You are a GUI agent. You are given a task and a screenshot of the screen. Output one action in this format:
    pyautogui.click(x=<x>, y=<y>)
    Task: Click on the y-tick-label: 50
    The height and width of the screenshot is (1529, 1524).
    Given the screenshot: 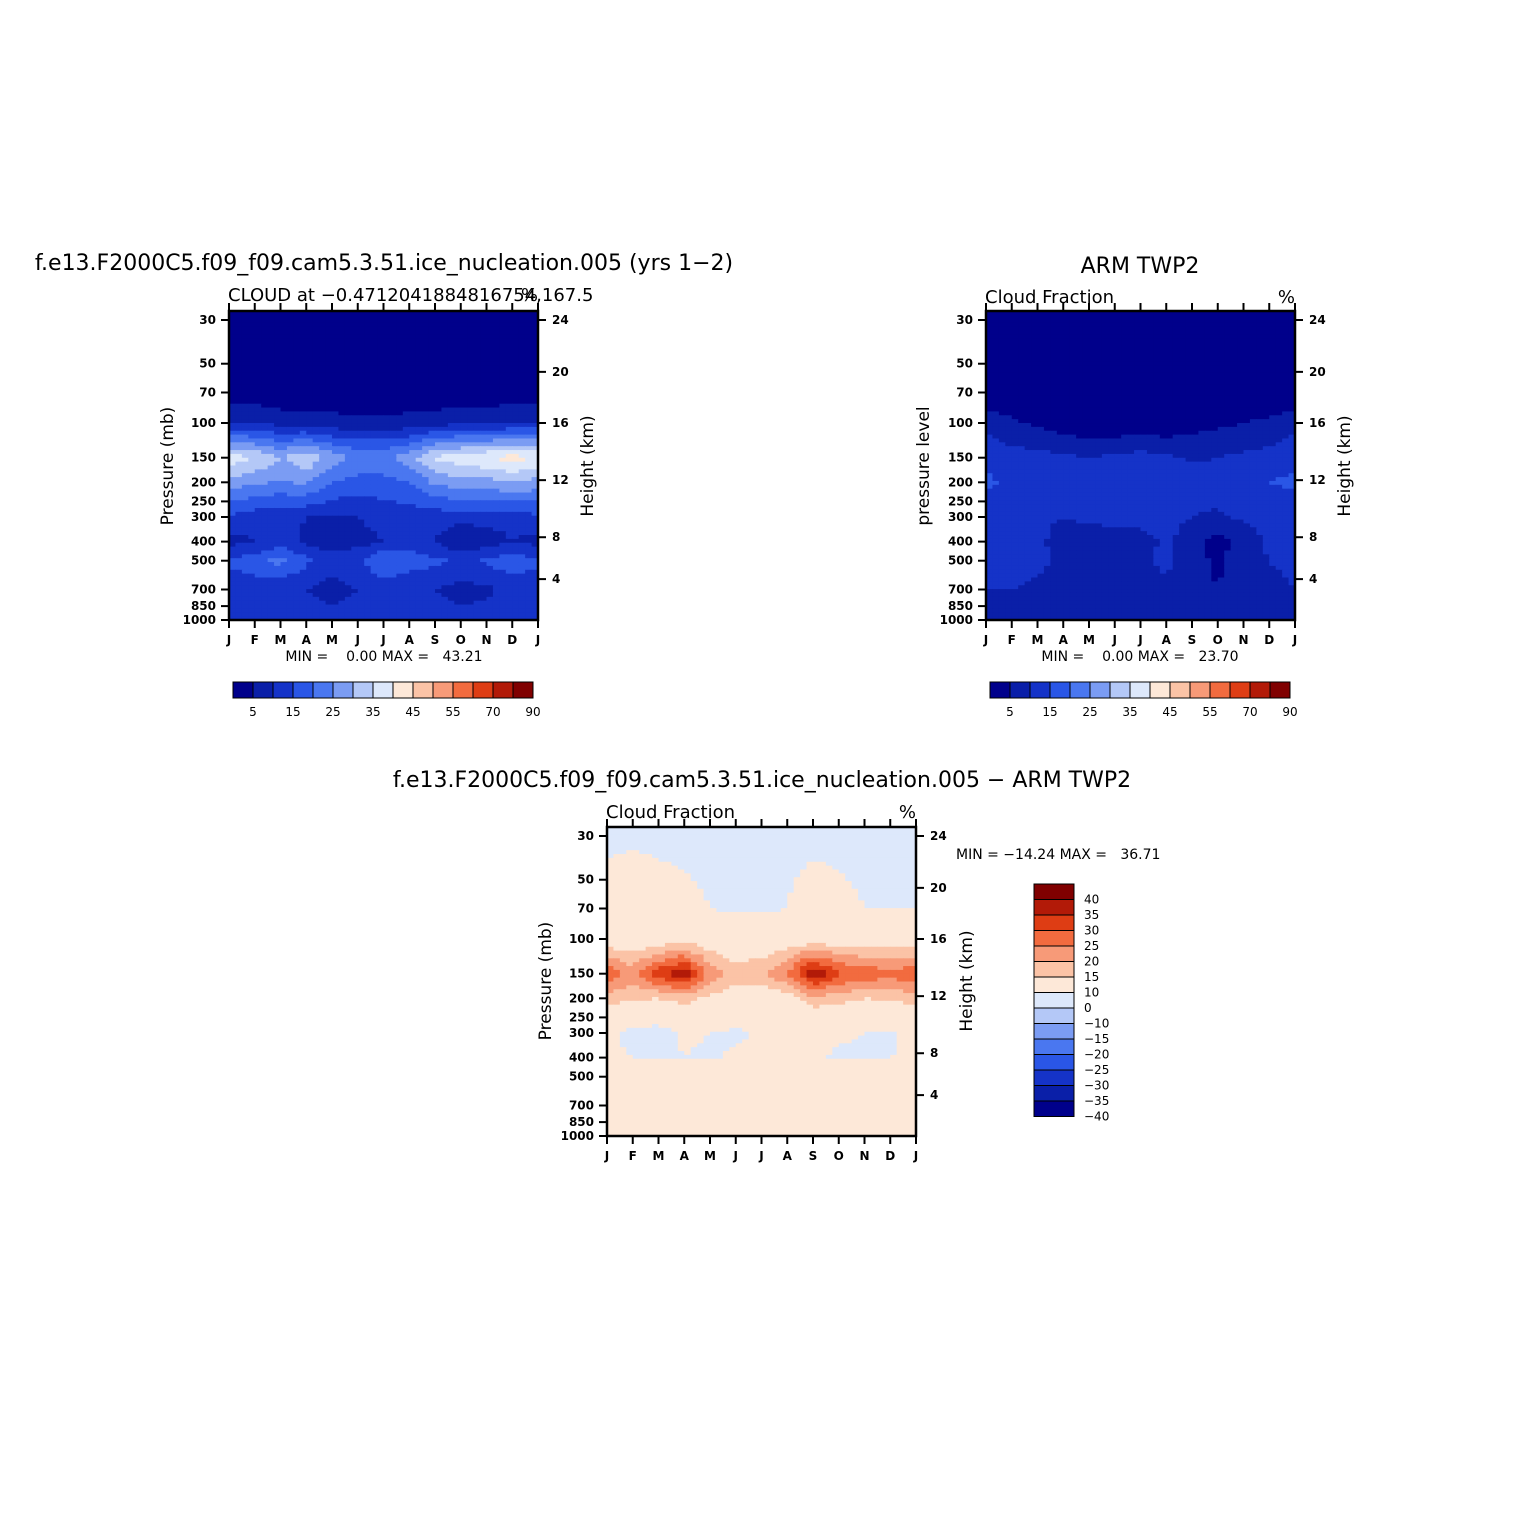 What is the action you would take?
    pyautogui.click(x=207, y=364)
    